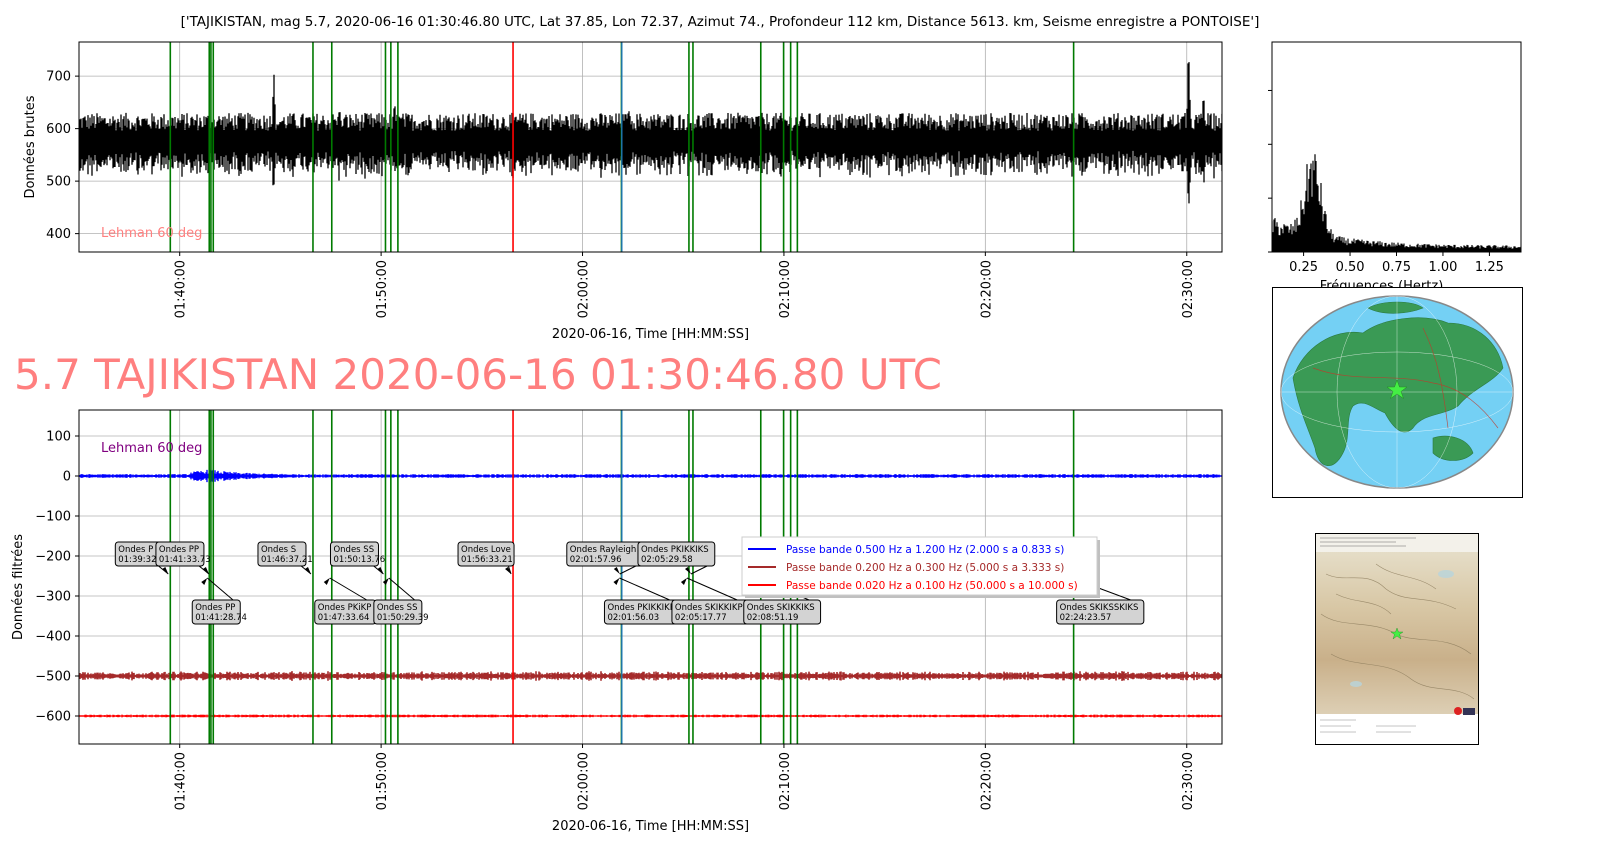  Describe the element at coordinates (785, 781) in the screenshot. I see `x-tick-label: 02:10:00` at that location.